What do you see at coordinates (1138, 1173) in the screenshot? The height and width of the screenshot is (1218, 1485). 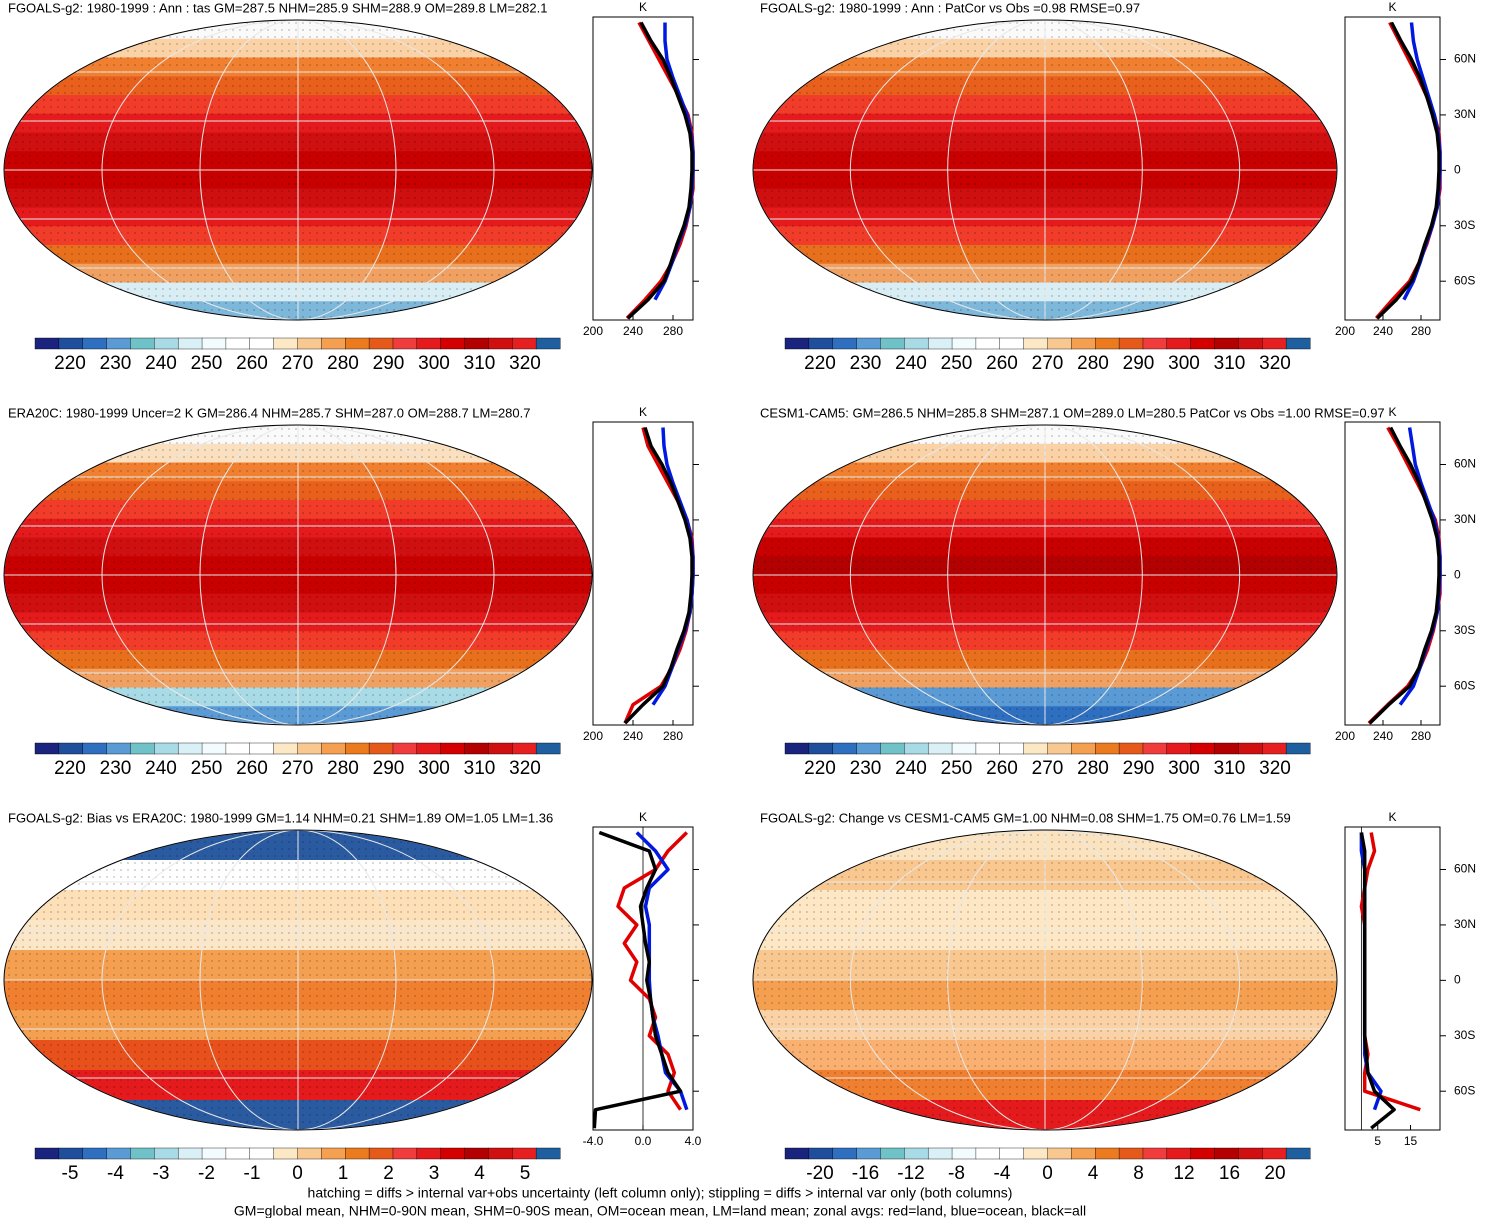 I see `colorbar-label: 8` at bounding box center [1138, 1173].